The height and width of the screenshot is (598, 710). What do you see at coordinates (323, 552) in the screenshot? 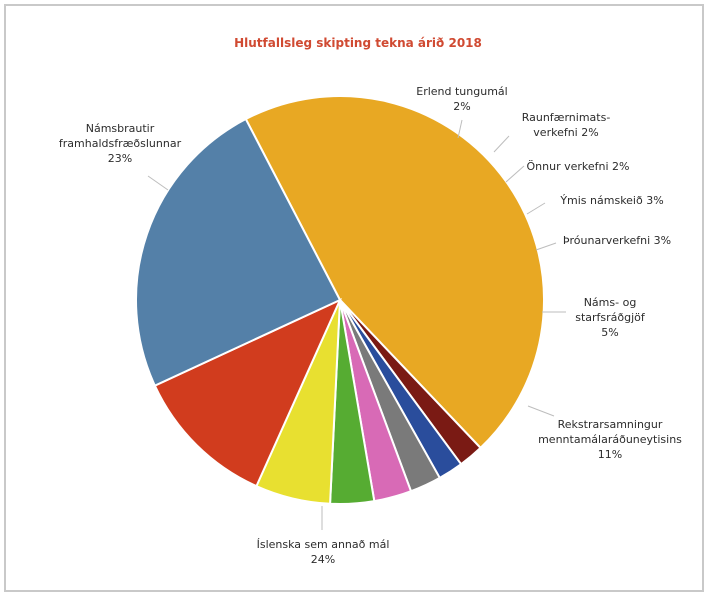
I see `slice-label-8: Íslenska sem annað mál 24%` at bounding box center [323, 552].